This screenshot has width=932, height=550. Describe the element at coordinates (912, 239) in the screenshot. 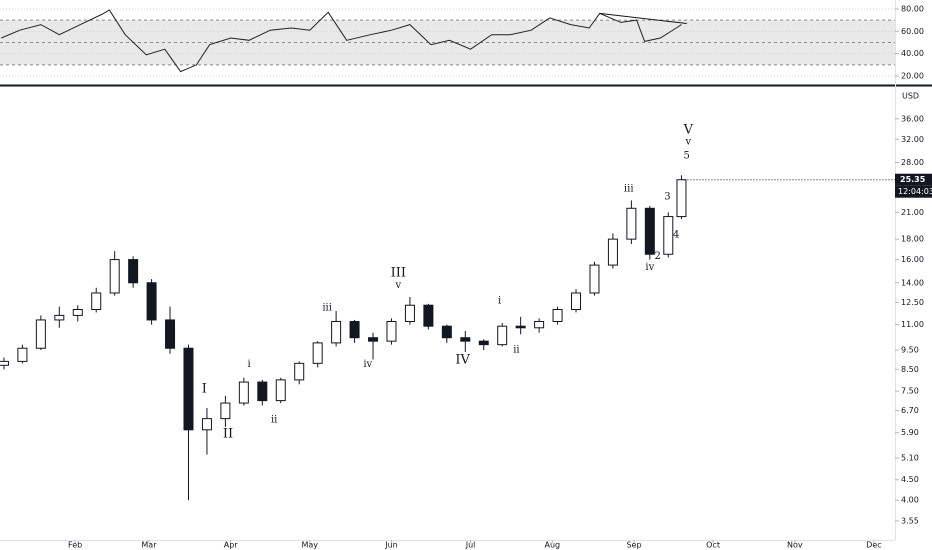

I see `y-tick-label: 18.00` at that location.